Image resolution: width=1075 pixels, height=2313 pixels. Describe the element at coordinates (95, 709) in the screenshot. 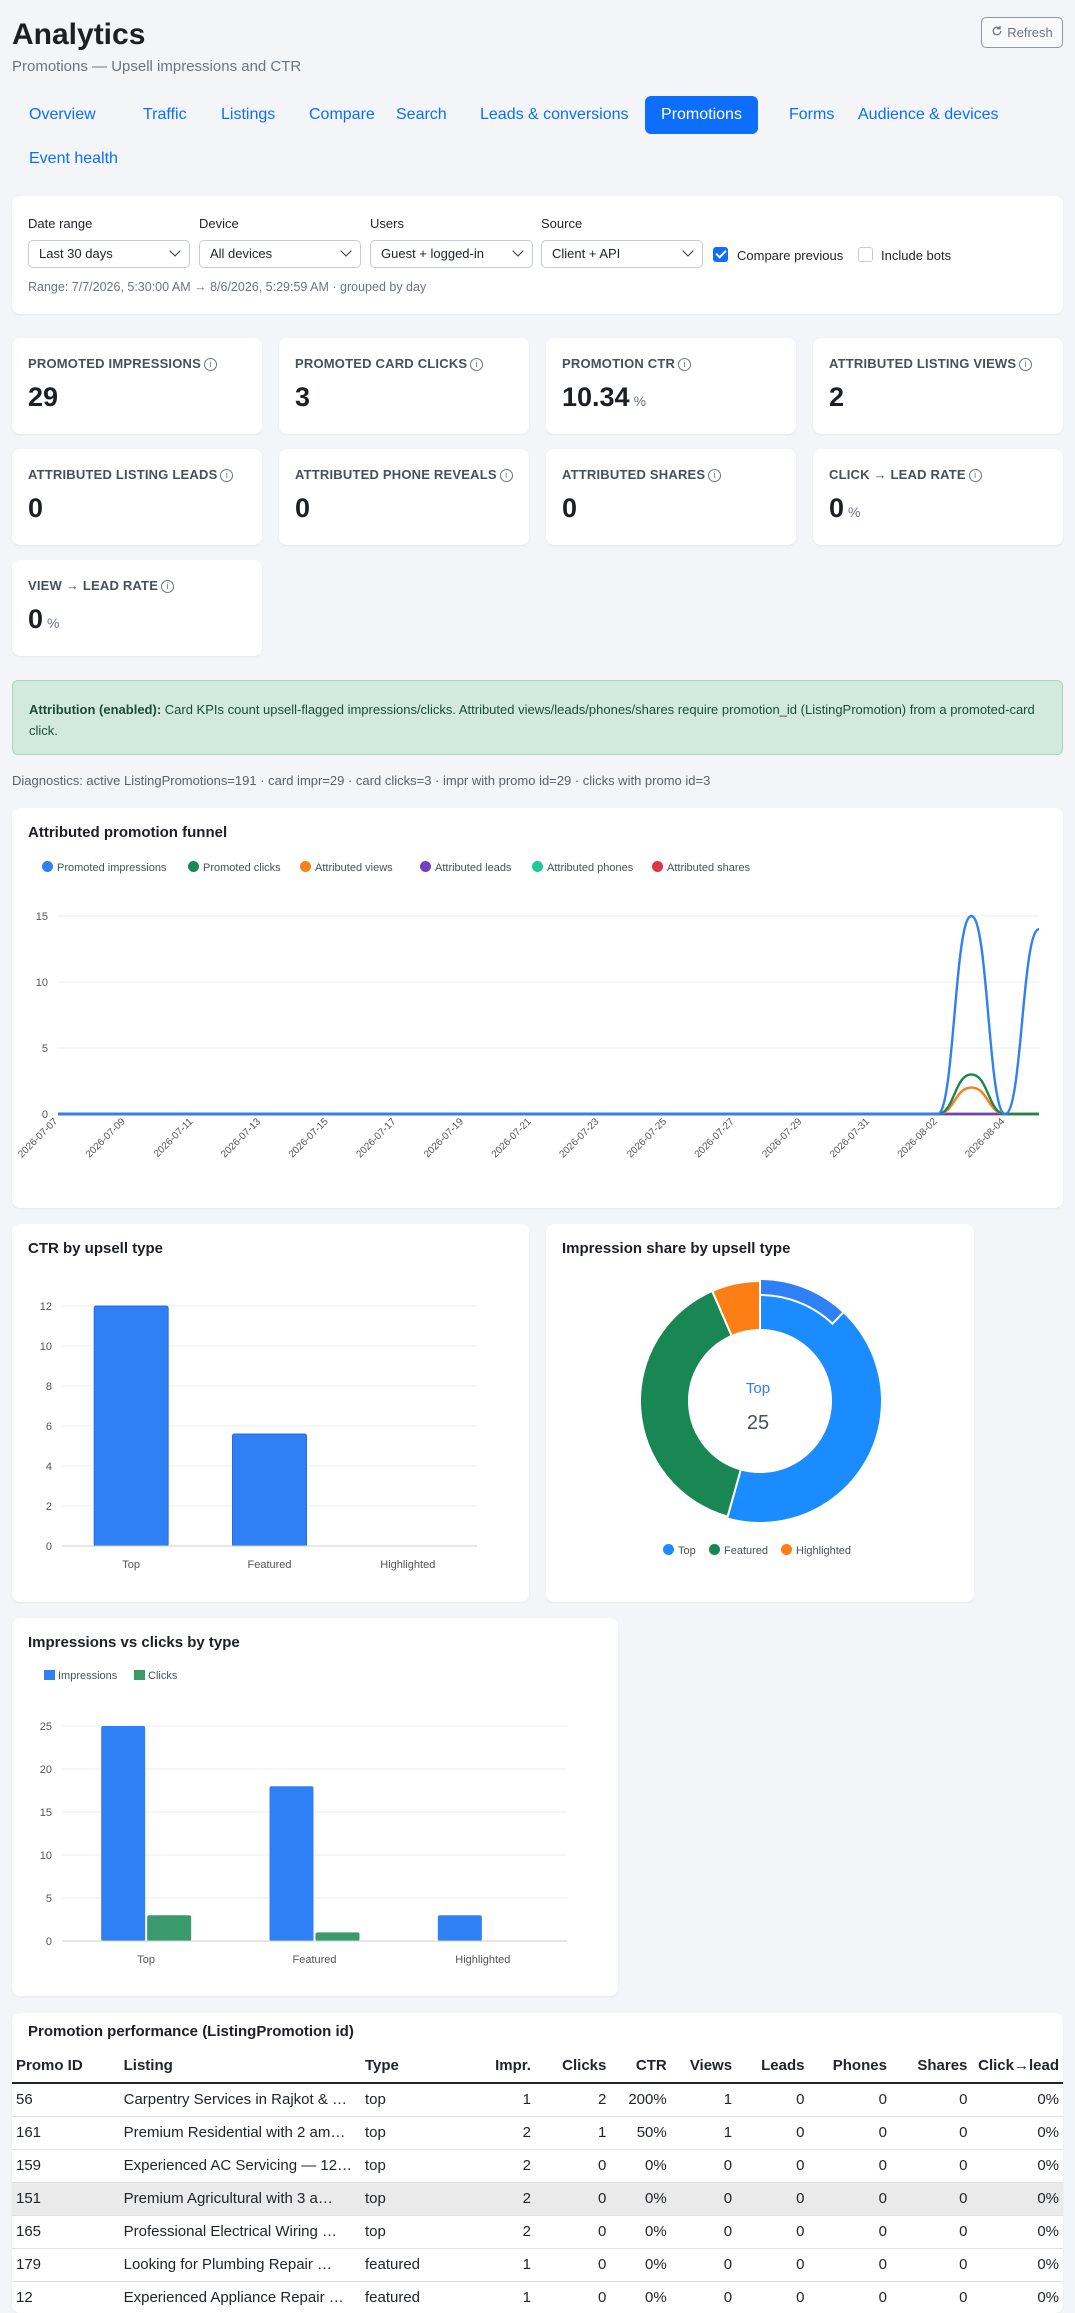

I see `attribution-bold: Attribution (enabled):` at that location.